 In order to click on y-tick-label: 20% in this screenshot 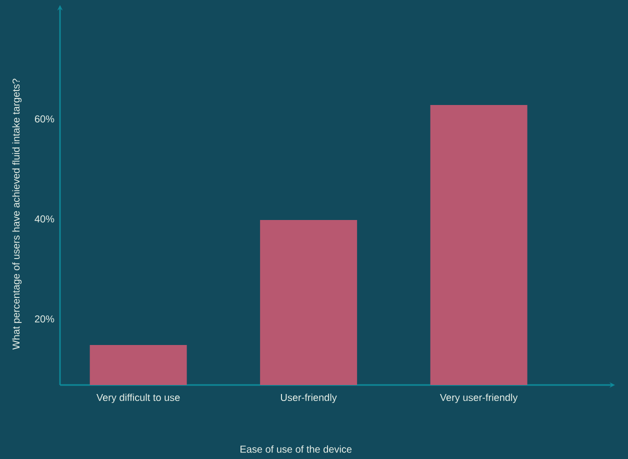, I will do `click(44, 318)`.